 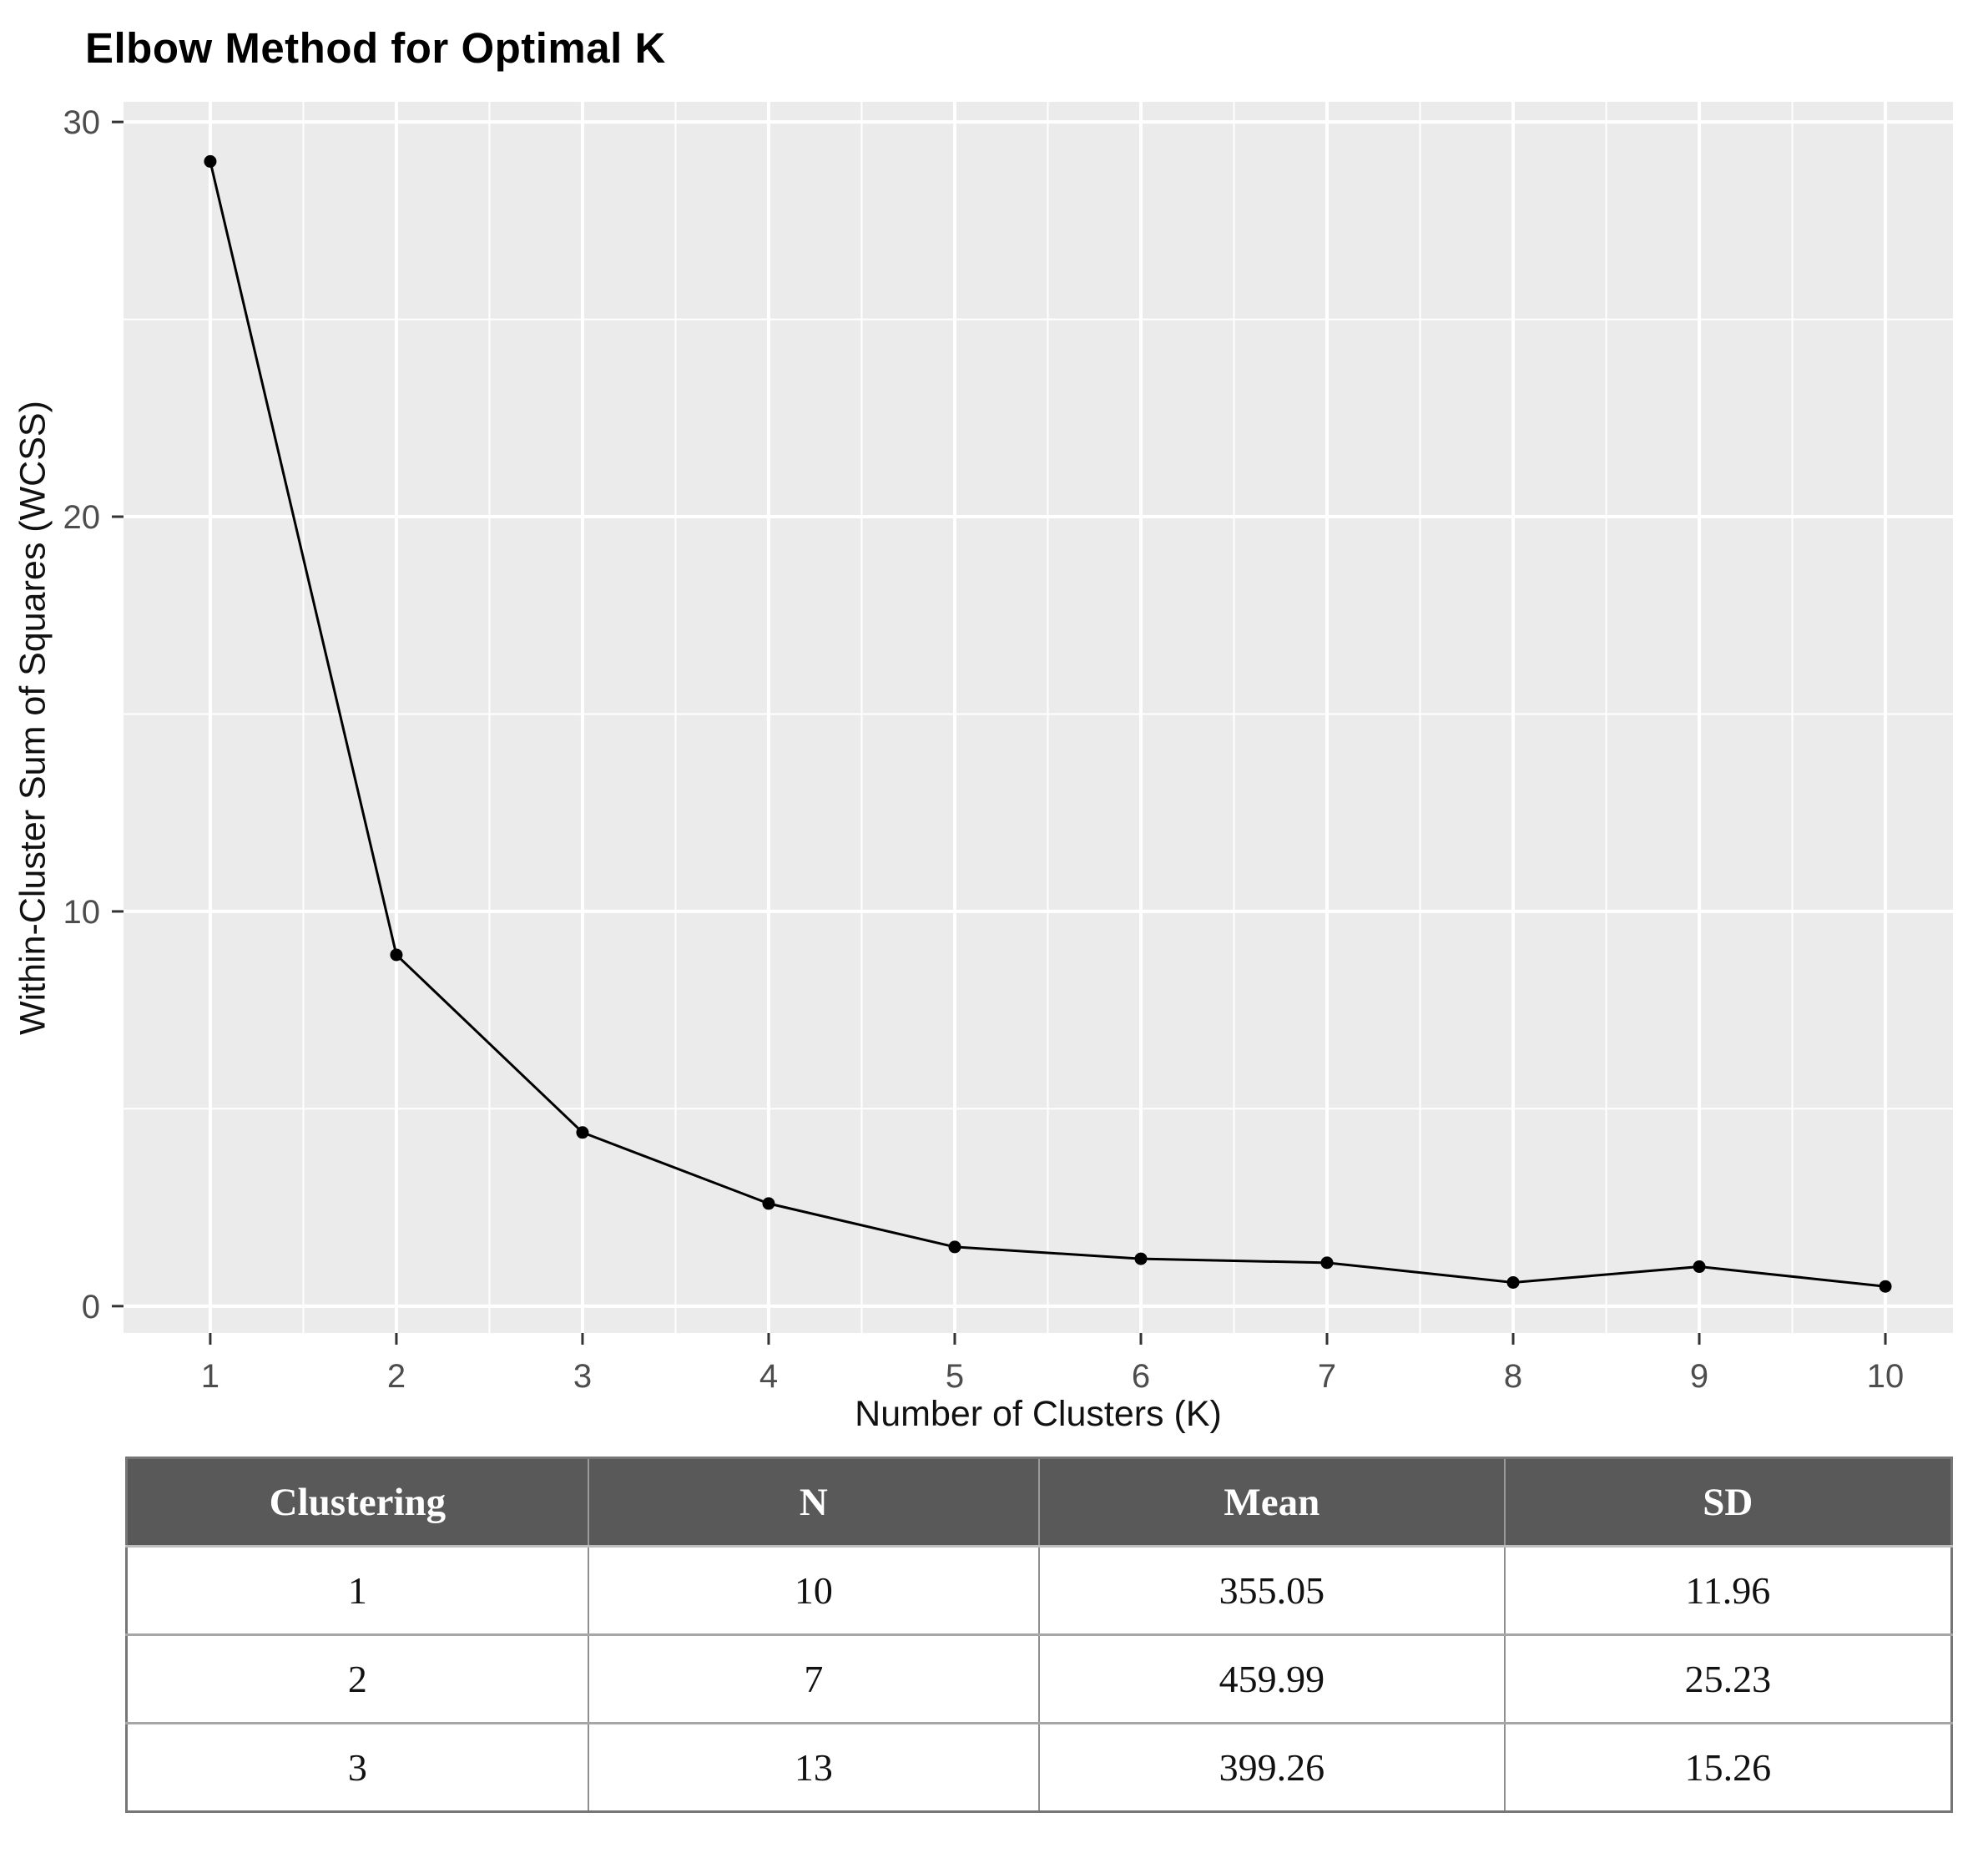 What do you see at coordinates (955, 1376) in the screenshot?
I see `x-tick-label: 5` at bounding box center [955, 1376].